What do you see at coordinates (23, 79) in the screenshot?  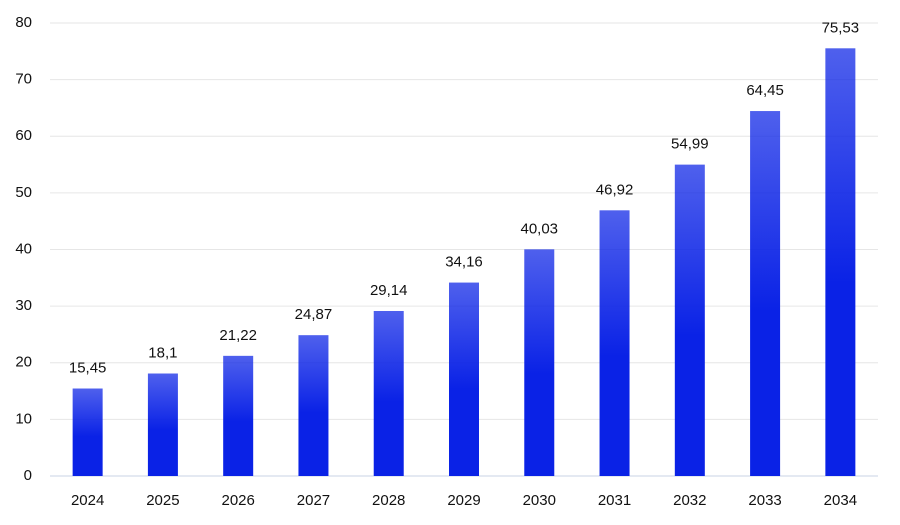 I see `y-tick-label: 70` at bounding box center [23, 79].